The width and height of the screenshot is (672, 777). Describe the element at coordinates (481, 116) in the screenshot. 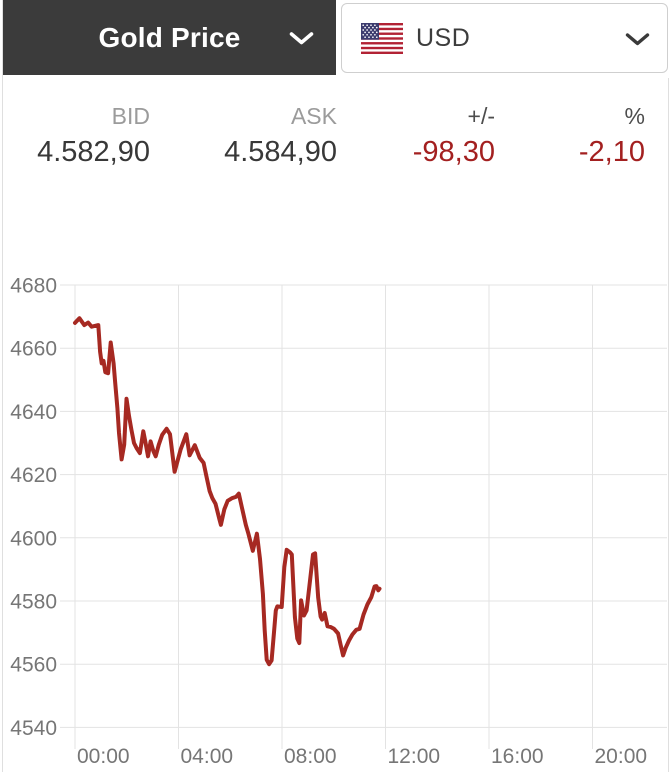

I see `change-label: +/-` at that location.